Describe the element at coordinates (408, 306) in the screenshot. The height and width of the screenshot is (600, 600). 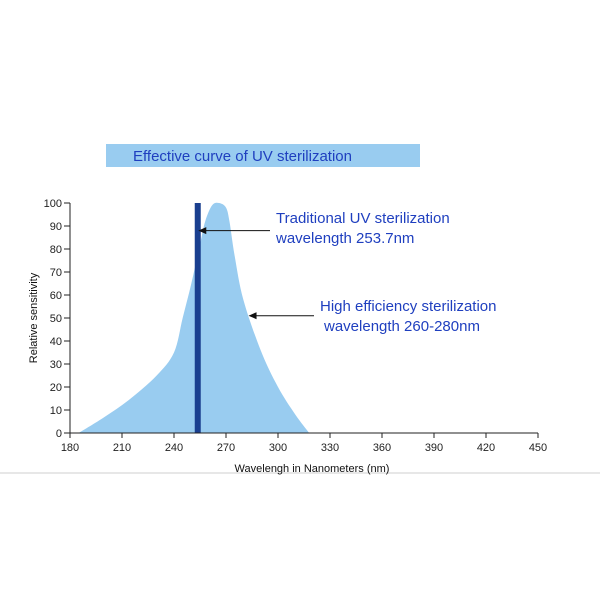
I see `annotation-text: High efficiency sterilization` at that location.